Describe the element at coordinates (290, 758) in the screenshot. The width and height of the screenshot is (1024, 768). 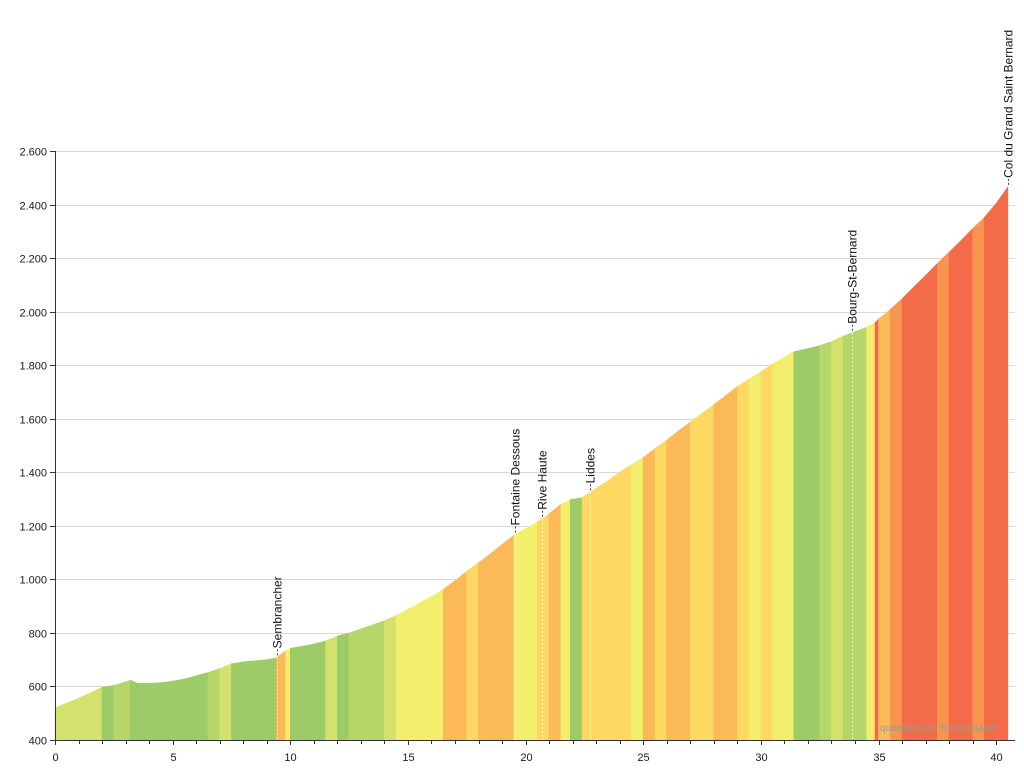
I see `x-tick-label: 10` at that location.